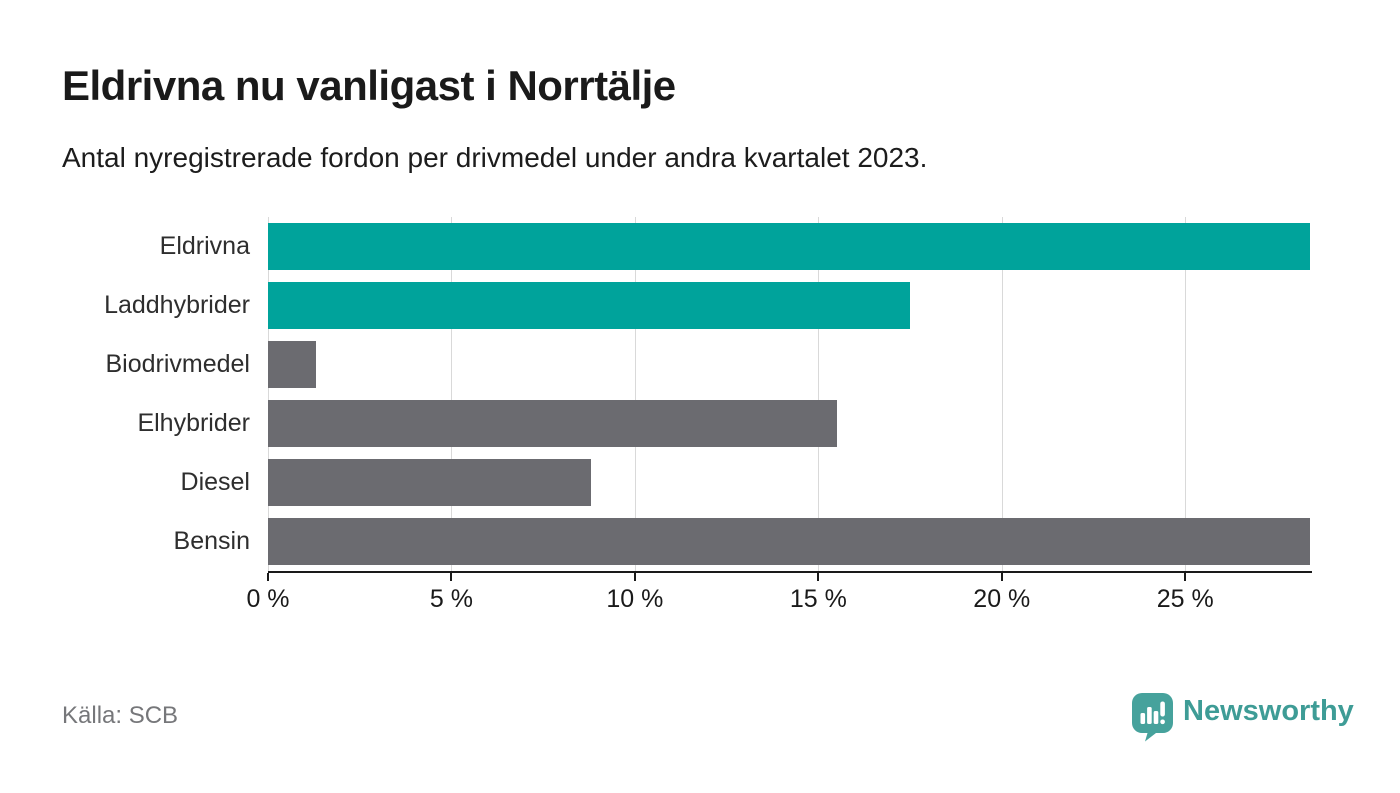  What do you see at coordinates (1185, 599) in the screenshot?
I see `axis-tick-label: 25 %` at bounding box center [1185, 599].